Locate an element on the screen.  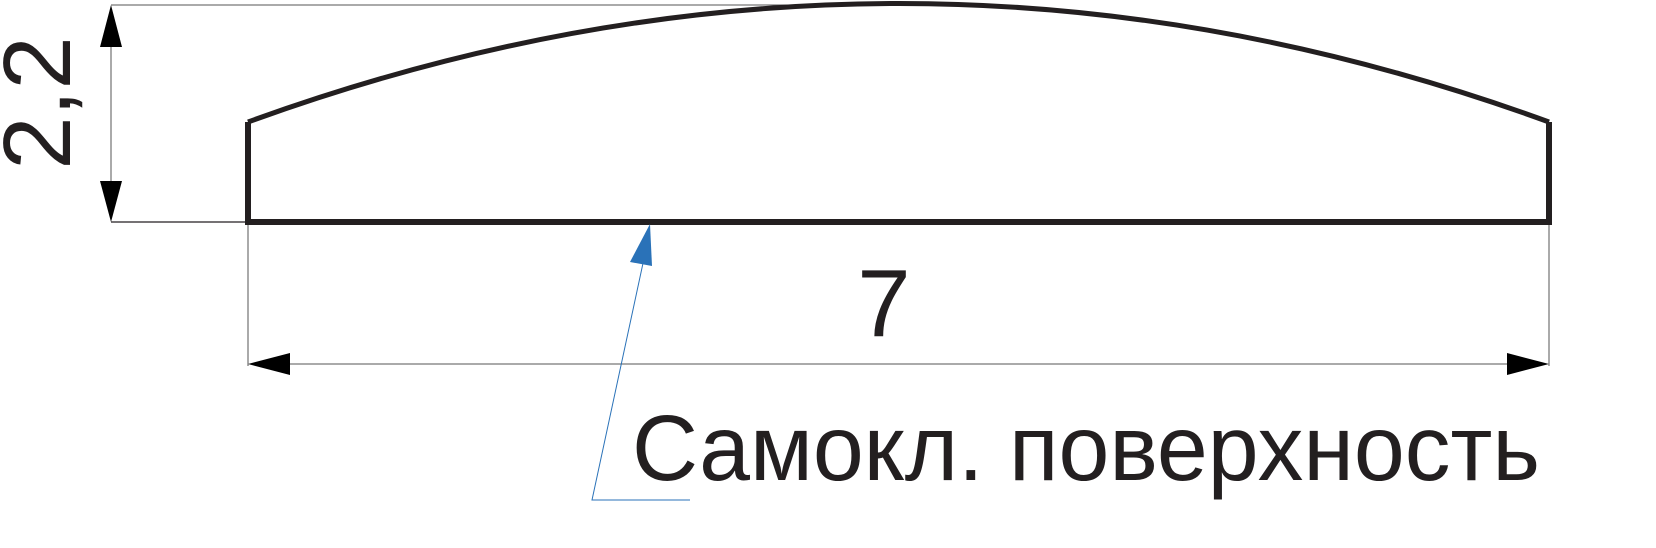
leader-line is located at coordinates (640, 362).